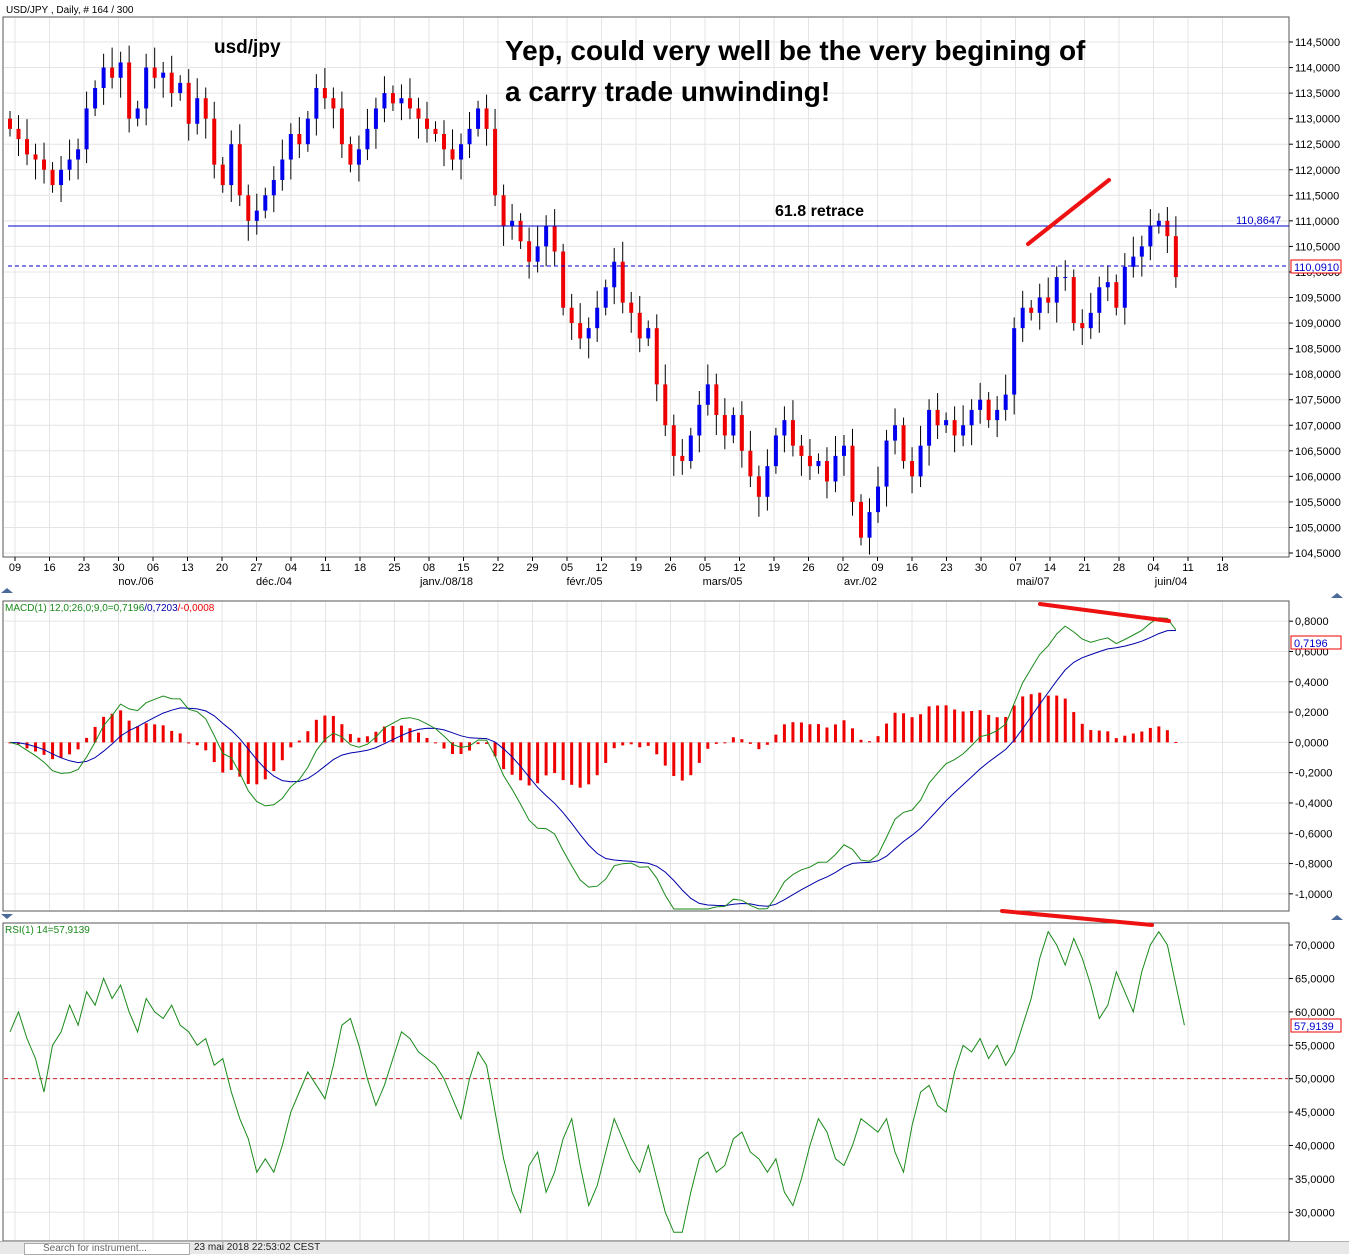 Image resolution: width=1349 pixels, height=1255 pixels. What do you see at coordinates (1119, 568) in the screenshot?
I see `price-x-tick-label: 28` at bounding box center [1119, 568].